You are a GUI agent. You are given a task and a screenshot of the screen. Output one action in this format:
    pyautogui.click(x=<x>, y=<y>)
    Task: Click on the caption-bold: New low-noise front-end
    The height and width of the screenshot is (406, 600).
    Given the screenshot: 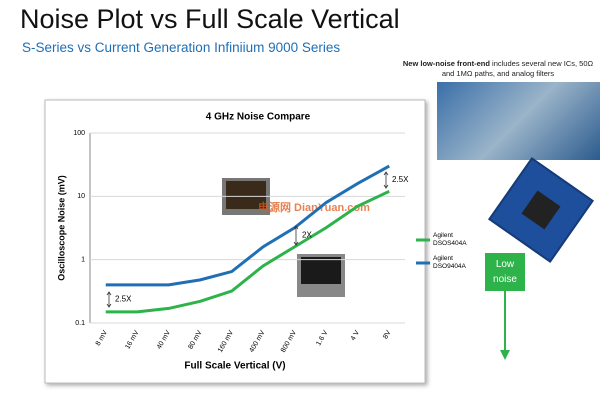 What is the action you would take?
    pyautogui.click(x=446, y=63)
    